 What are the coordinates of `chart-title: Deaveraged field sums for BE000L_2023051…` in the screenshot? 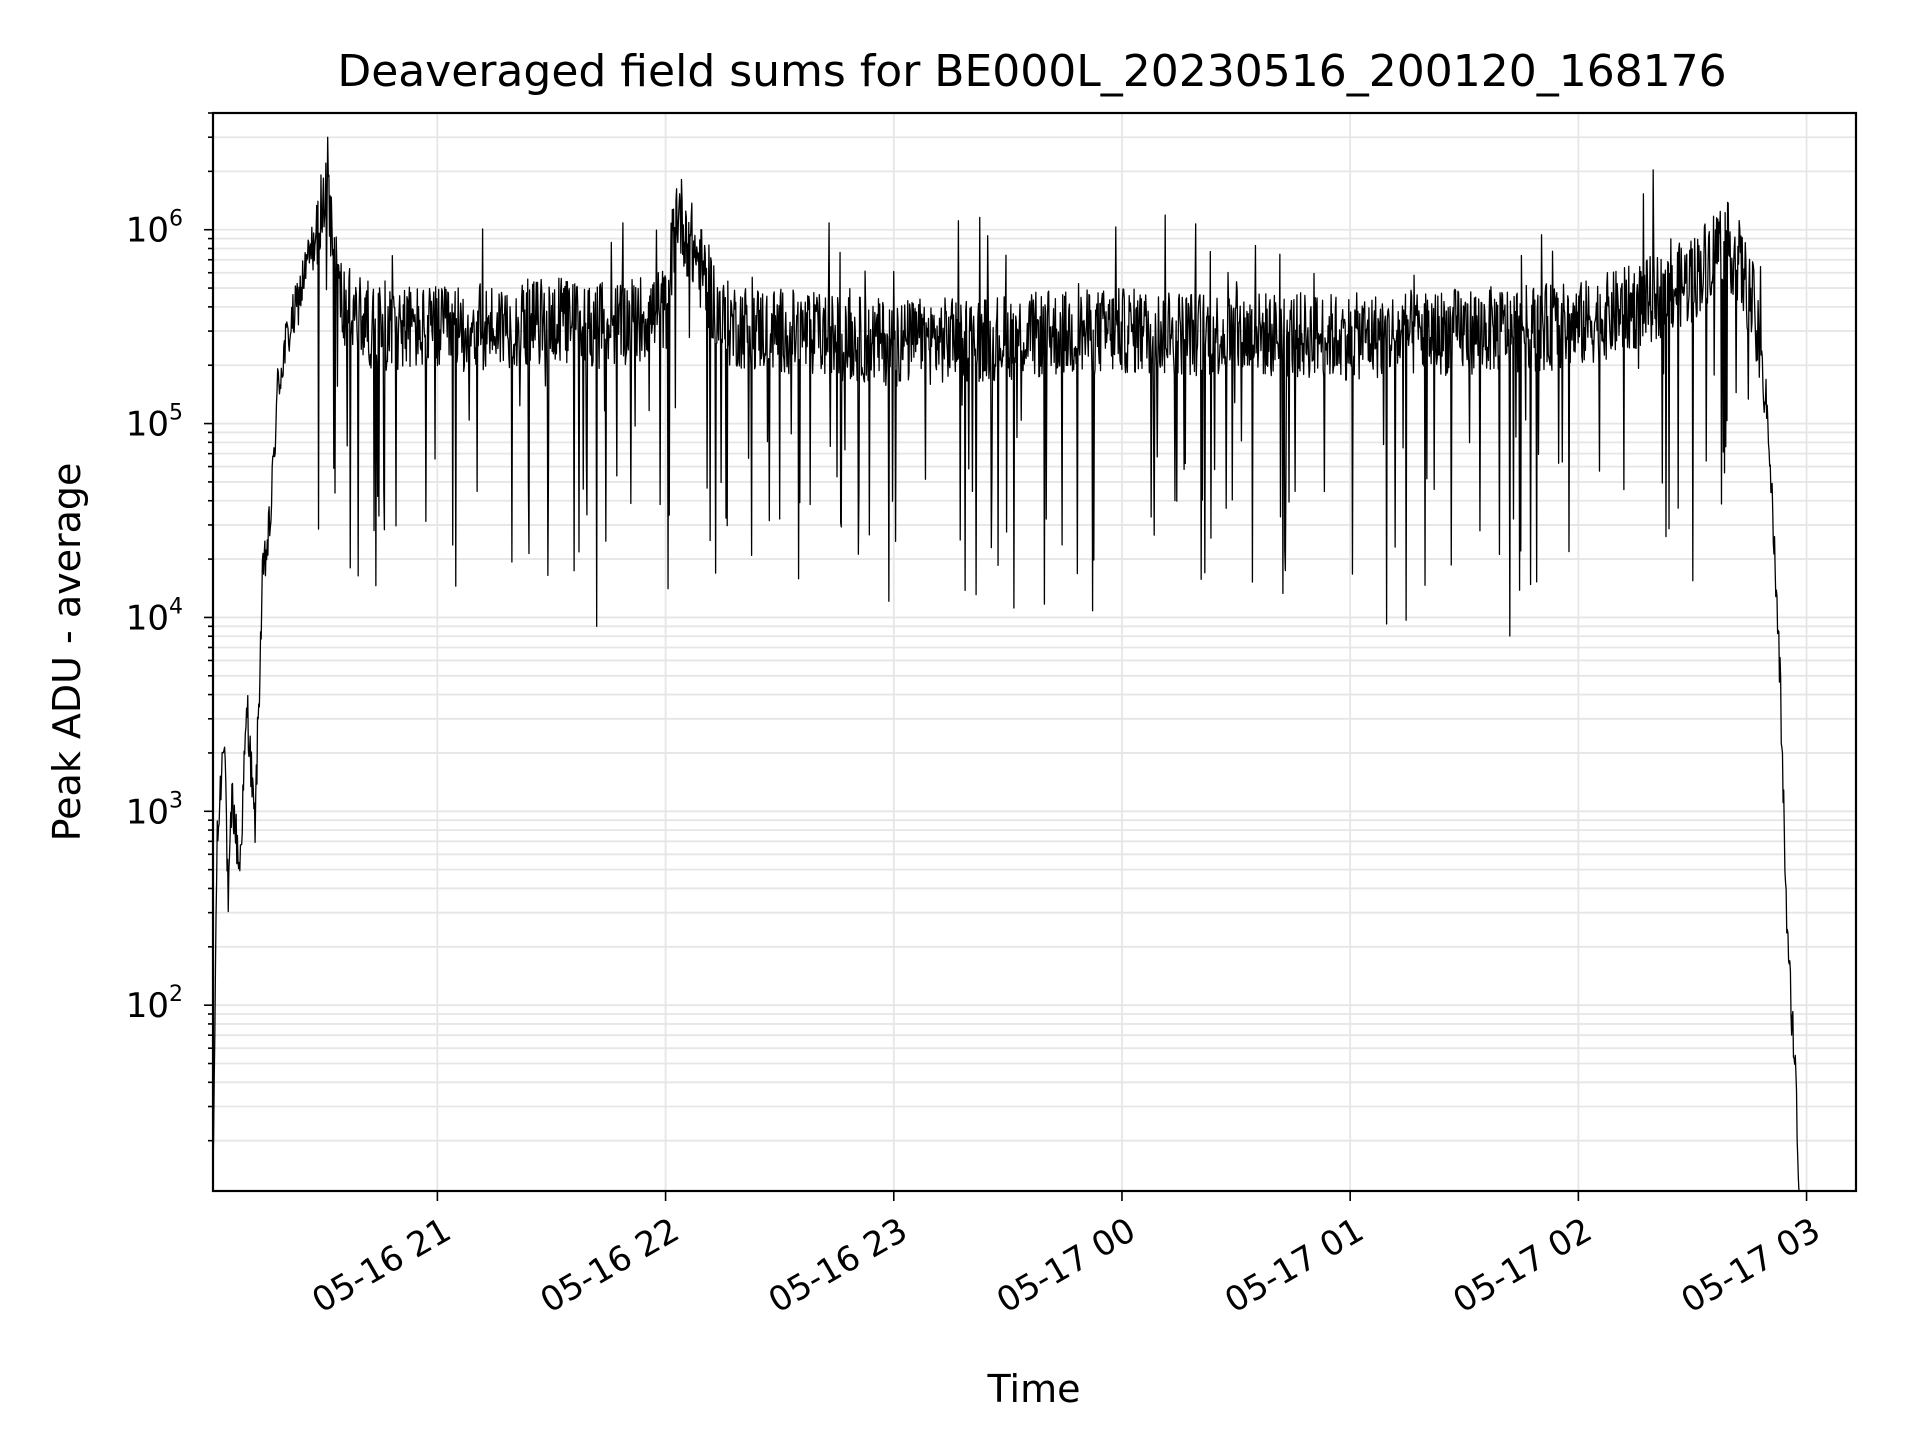 It's located at (1031, 71).